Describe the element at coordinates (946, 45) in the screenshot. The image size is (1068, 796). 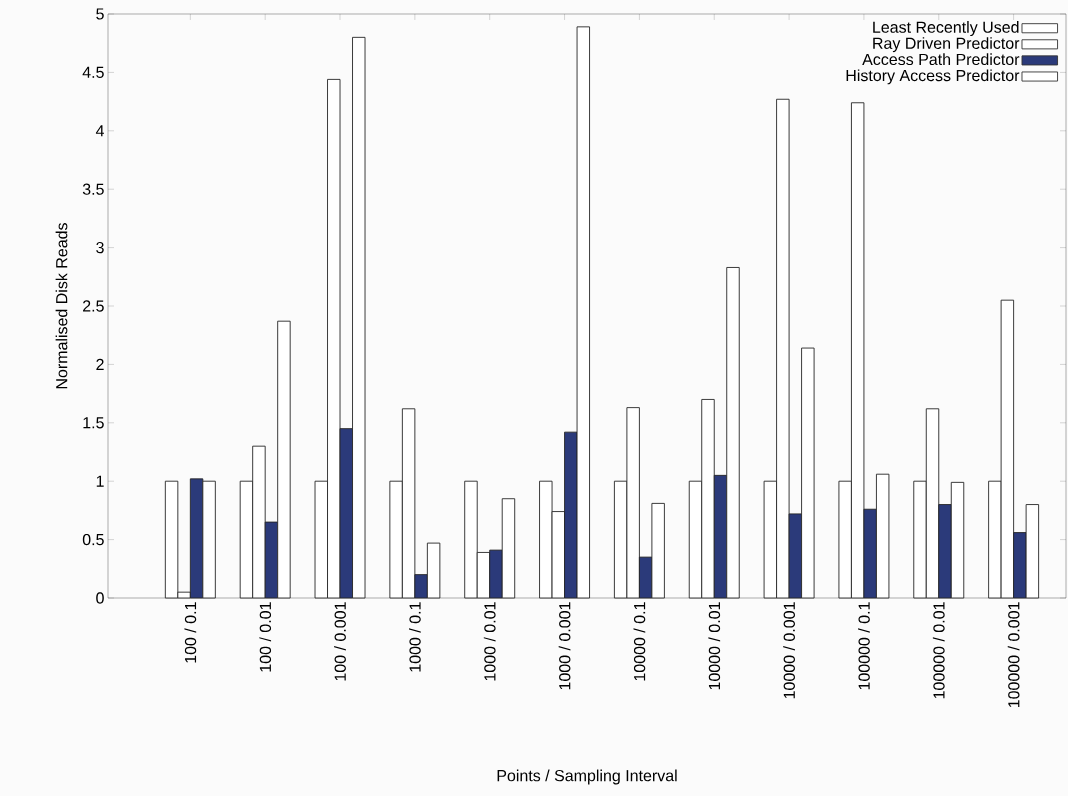
I see `legend-label: Ray Driven Predictor` at that location.